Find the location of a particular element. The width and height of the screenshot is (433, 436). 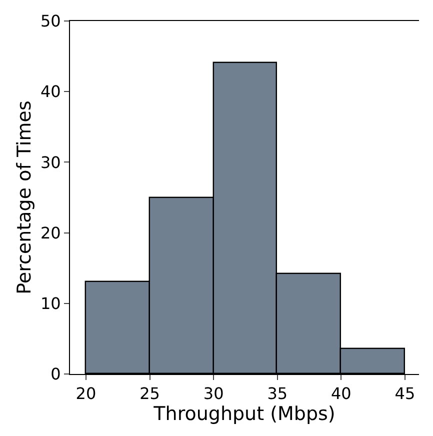

y-axis-title: Percentage of Times is located at coordinates (24, 197).